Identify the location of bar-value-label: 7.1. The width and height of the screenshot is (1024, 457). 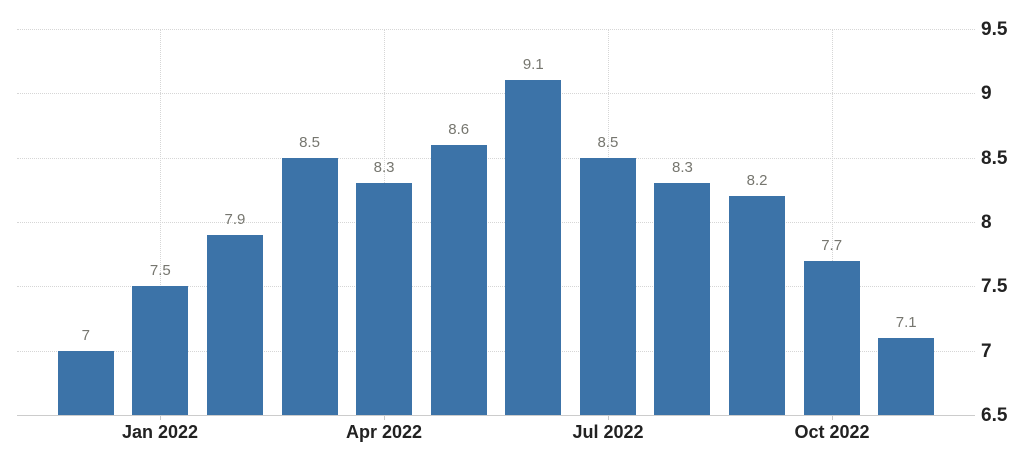
(906, 322).